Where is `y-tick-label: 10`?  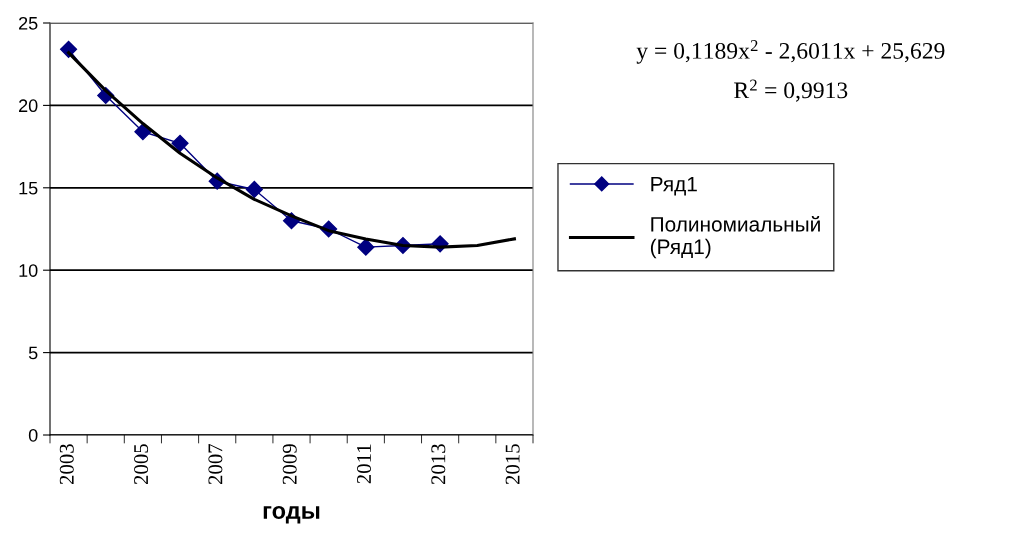 y-tick-label: 10 is located at coordinates (28, 270).